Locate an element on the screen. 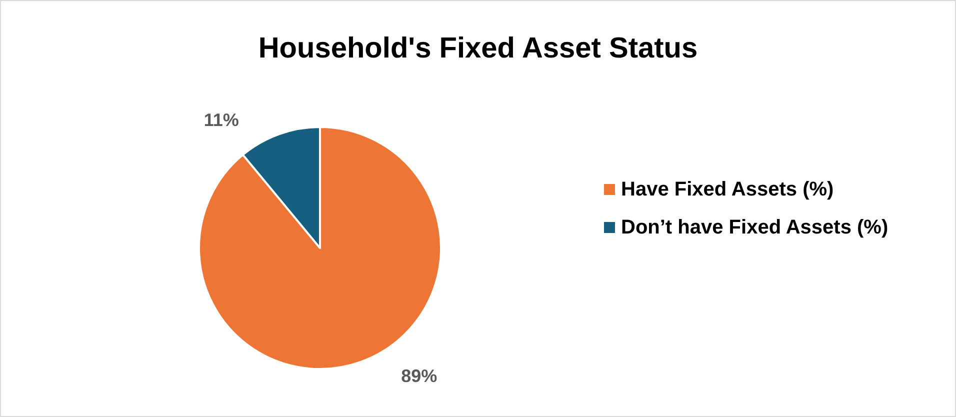 This screenshot has width=956, height=417. legend-label: Don’t have Fixed Assets (%) is located at coordinates (754, 227).